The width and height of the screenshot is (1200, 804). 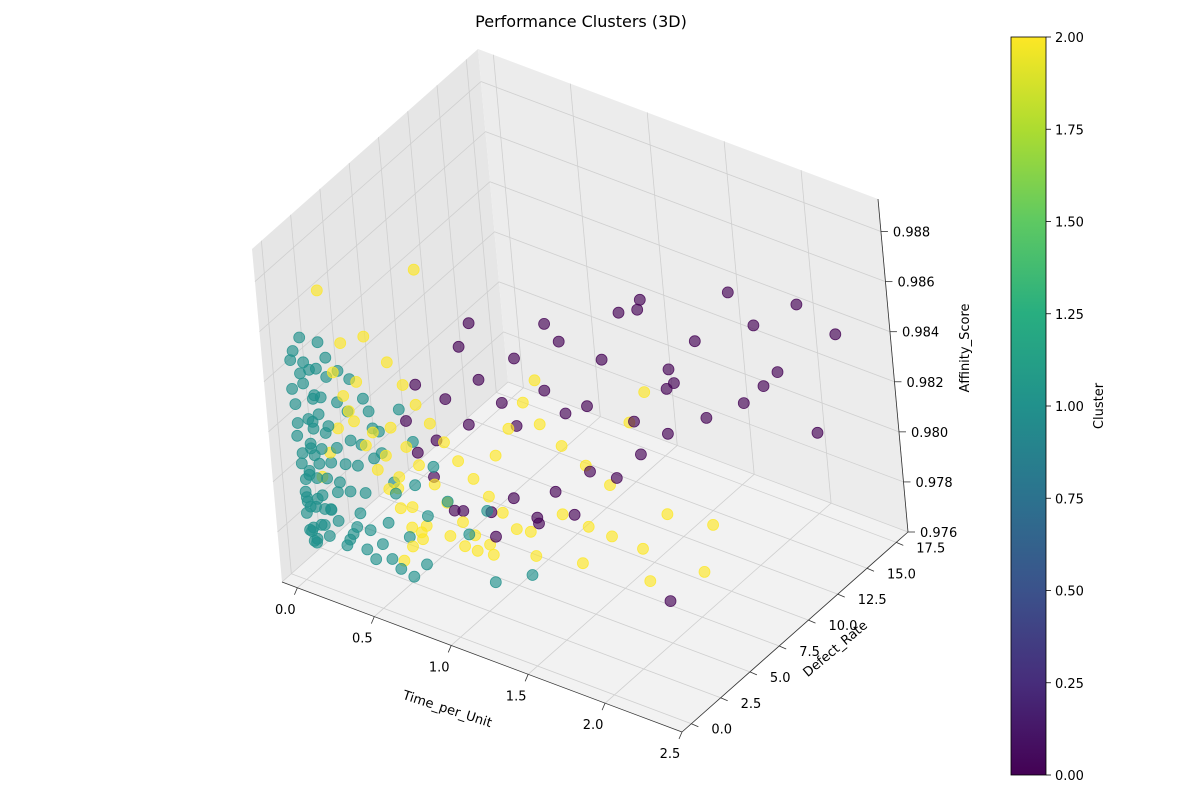 What do you see at coordinates (670, 754) in the screenshot?
I see `x-tick-label: 2.5` at bounding box center [670, 754].